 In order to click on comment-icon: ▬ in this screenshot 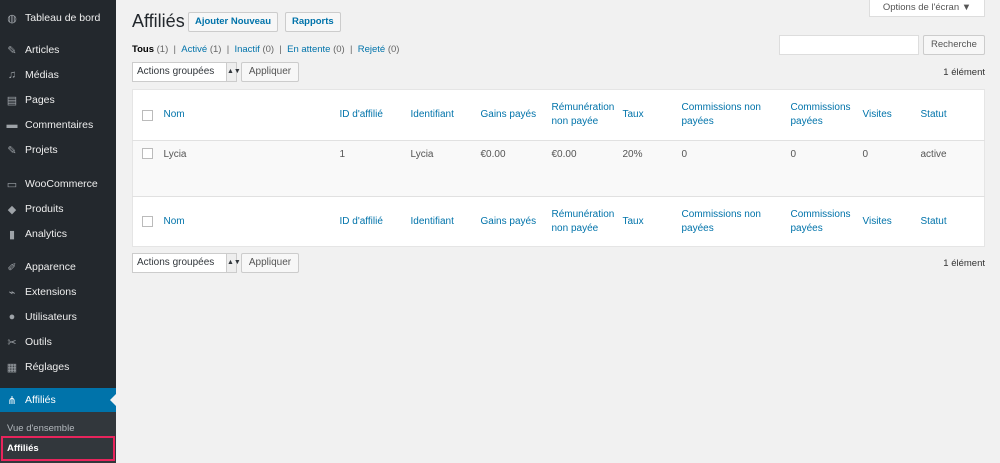, I will do `click(12, 125)`.